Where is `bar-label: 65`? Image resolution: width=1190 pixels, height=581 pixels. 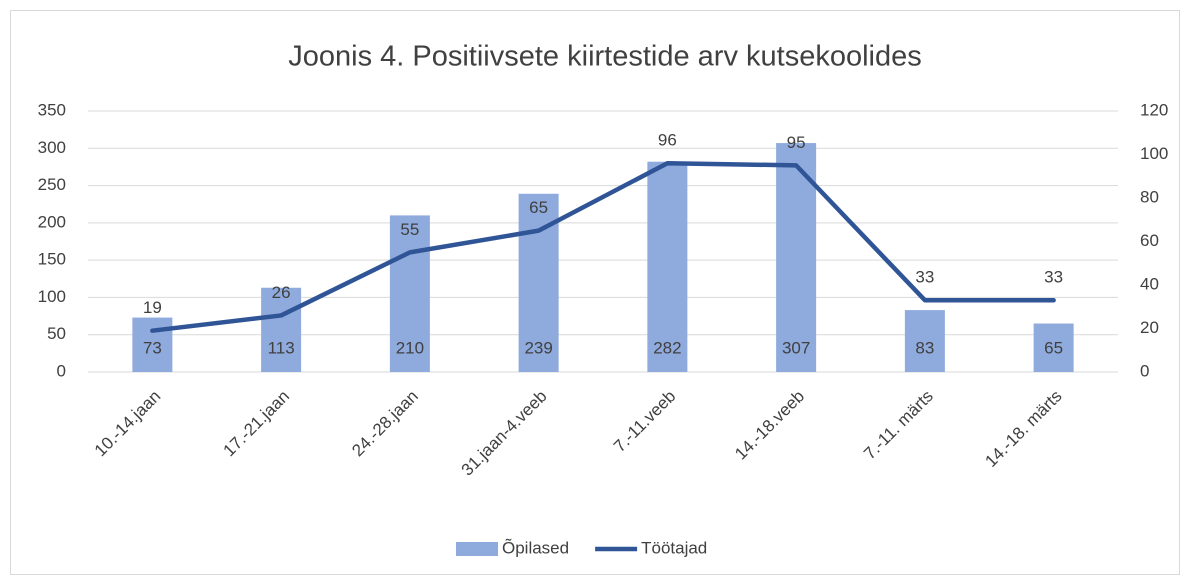 bar-label: 65 is located at coordinates (1053, 347).